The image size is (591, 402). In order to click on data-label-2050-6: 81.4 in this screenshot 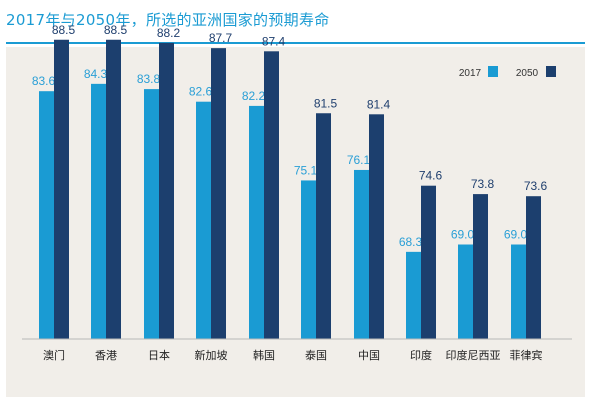, I will do `click(379, 104)`.